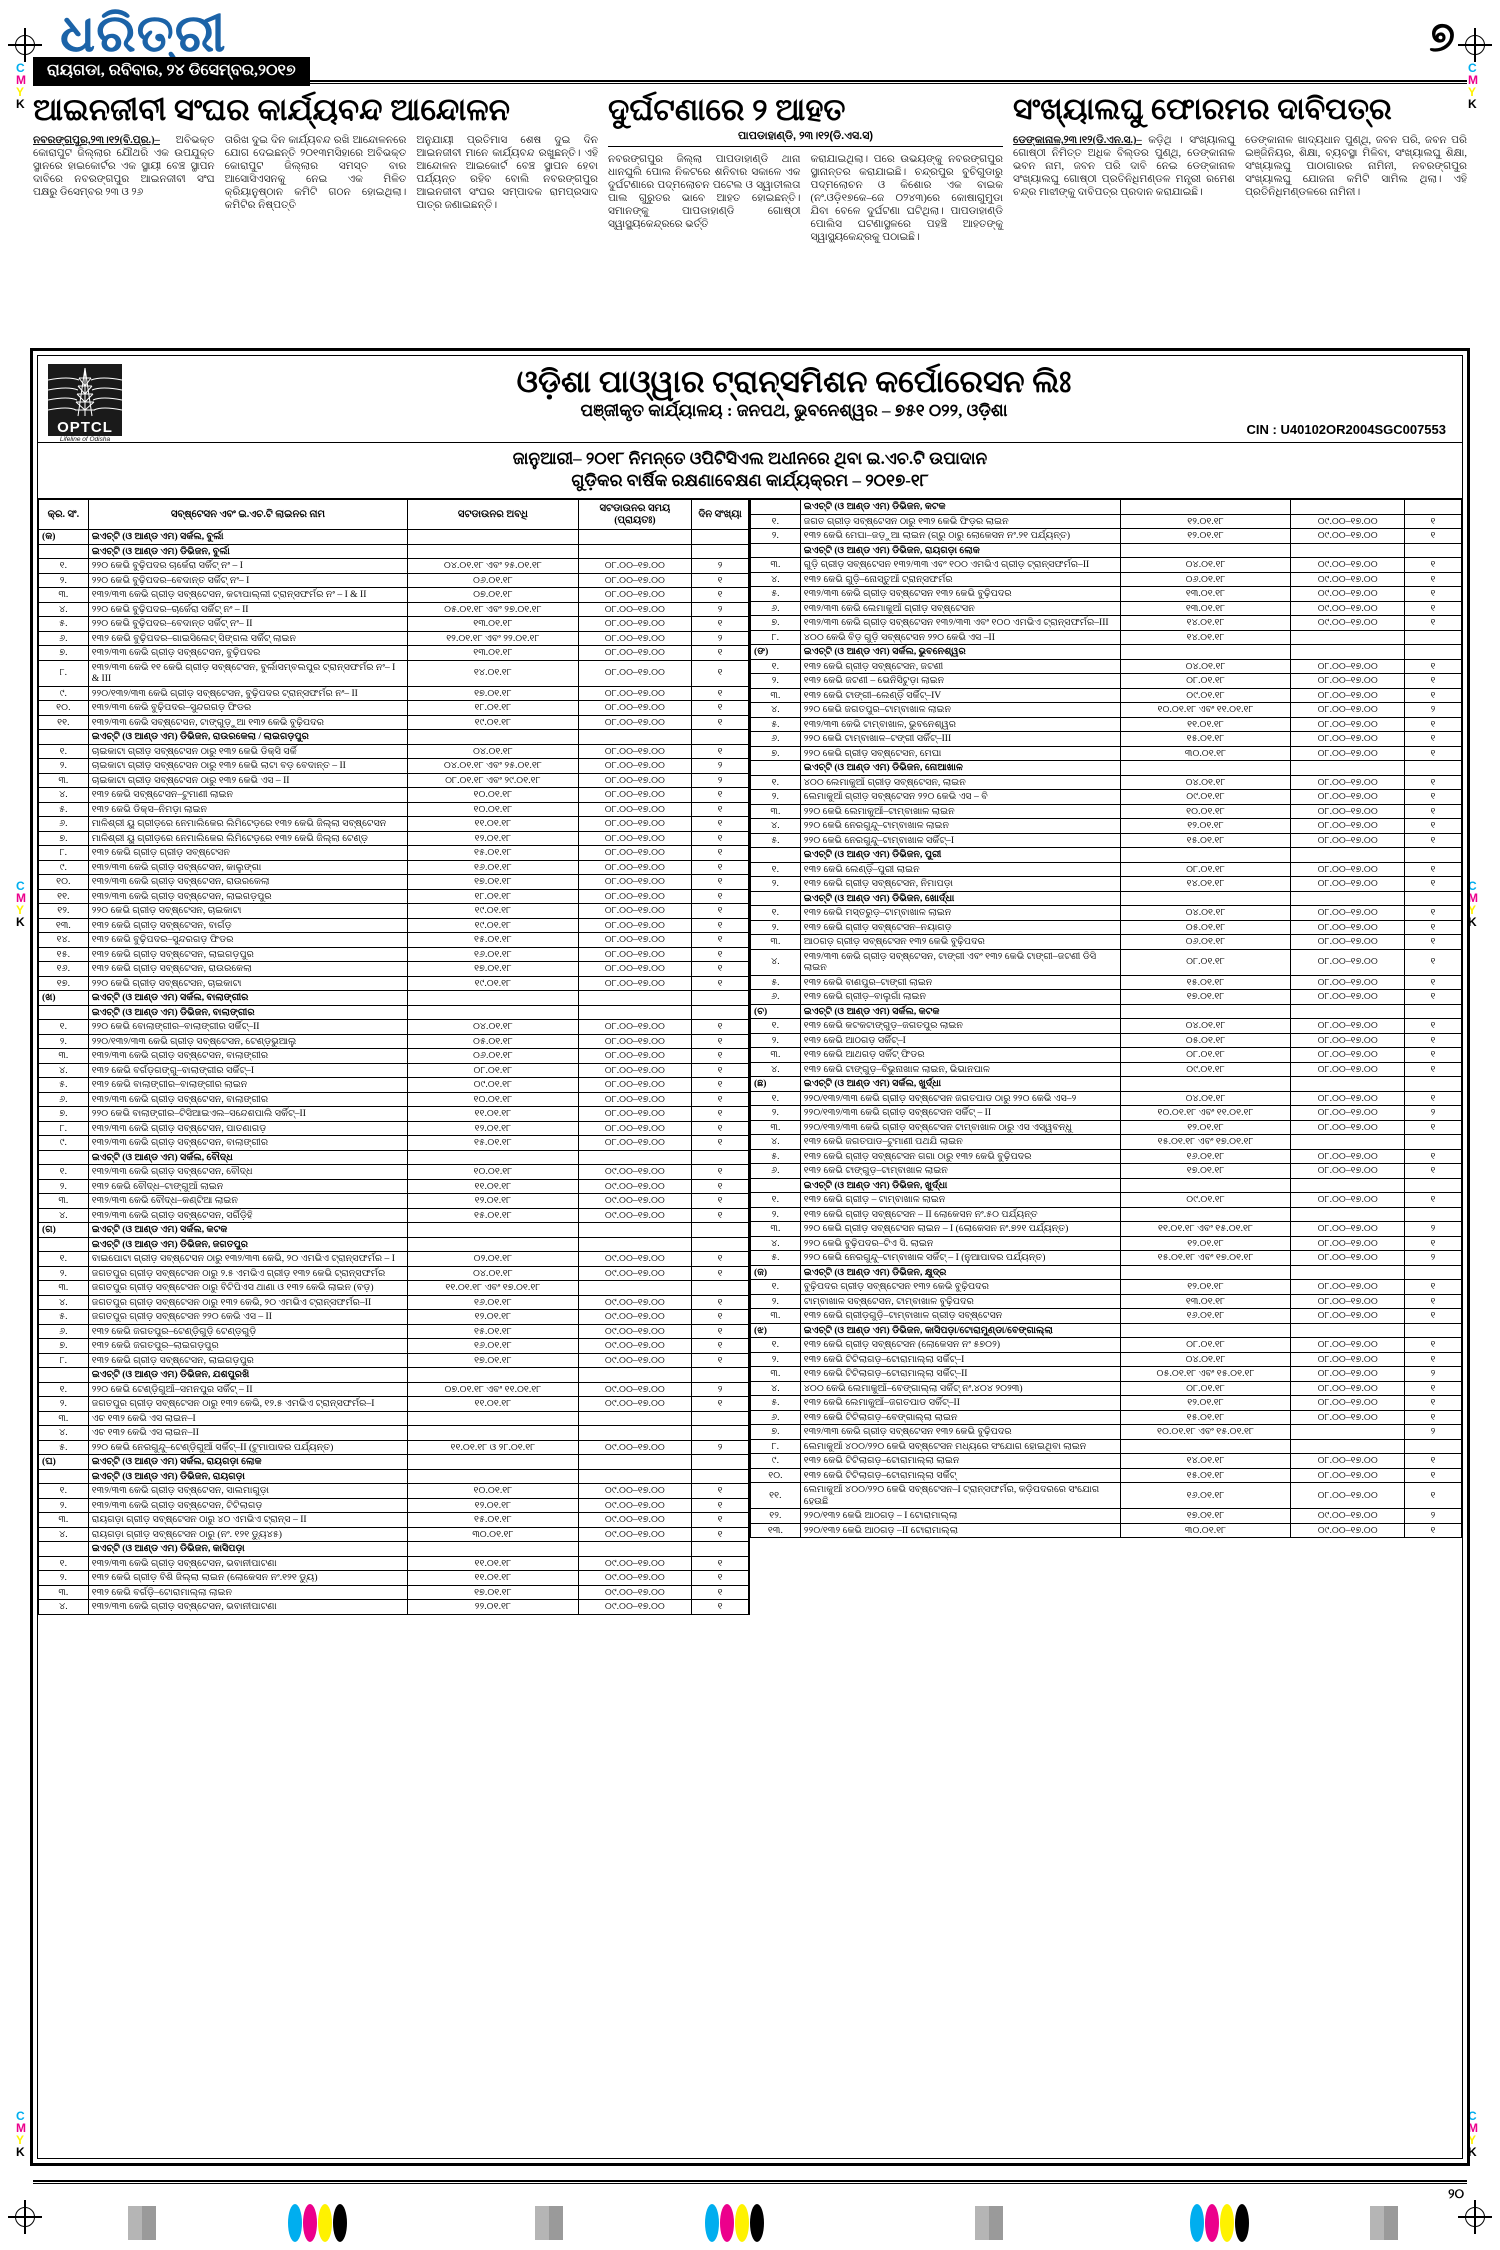  What do you see at coordinates (248, 1172) in the screenshot?
I see `cell-name: ୧୩୨/୩୩ କେଭି ଗ୍ରୀଡ଼ ସବ୍‌ଷ୍ଟେସନ, ବୌଦ୍ଧ` at bounding box center [248, 1172].